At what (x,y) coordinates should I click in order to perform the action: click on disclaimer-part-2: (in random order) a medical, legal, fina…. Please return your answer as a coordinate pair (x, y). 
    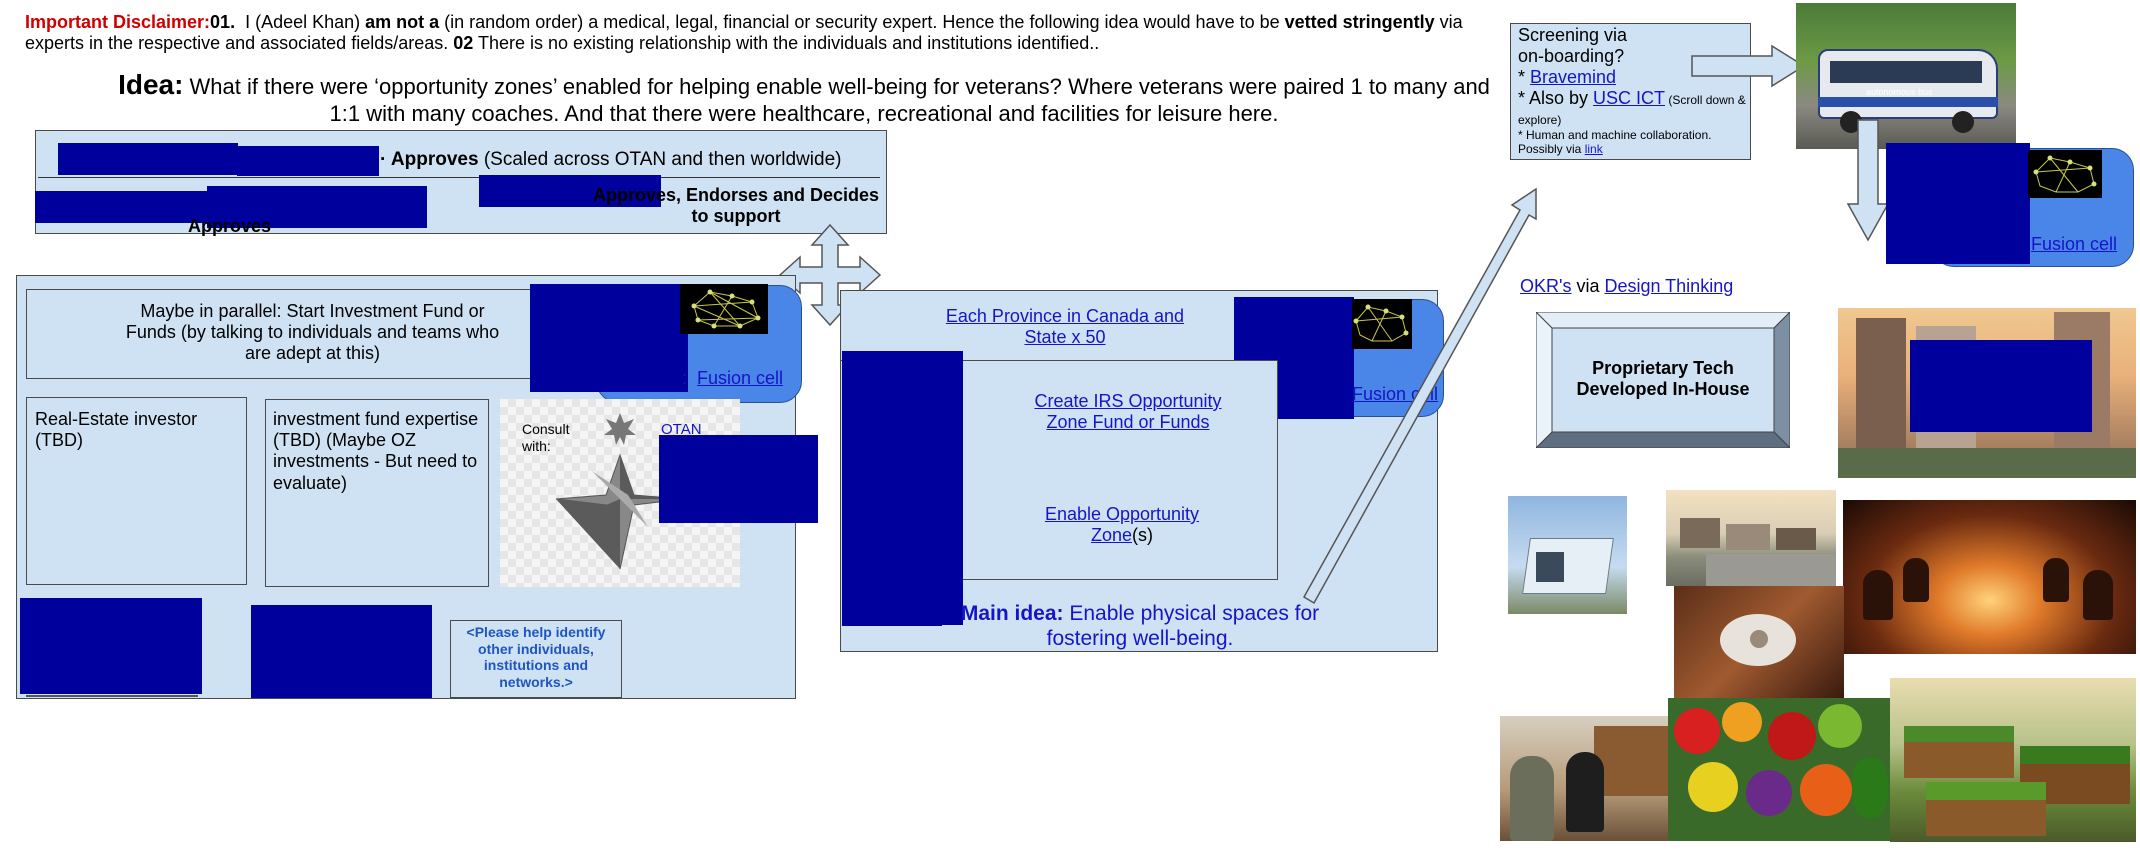
    Looking at the image, I should click on (862, 22).